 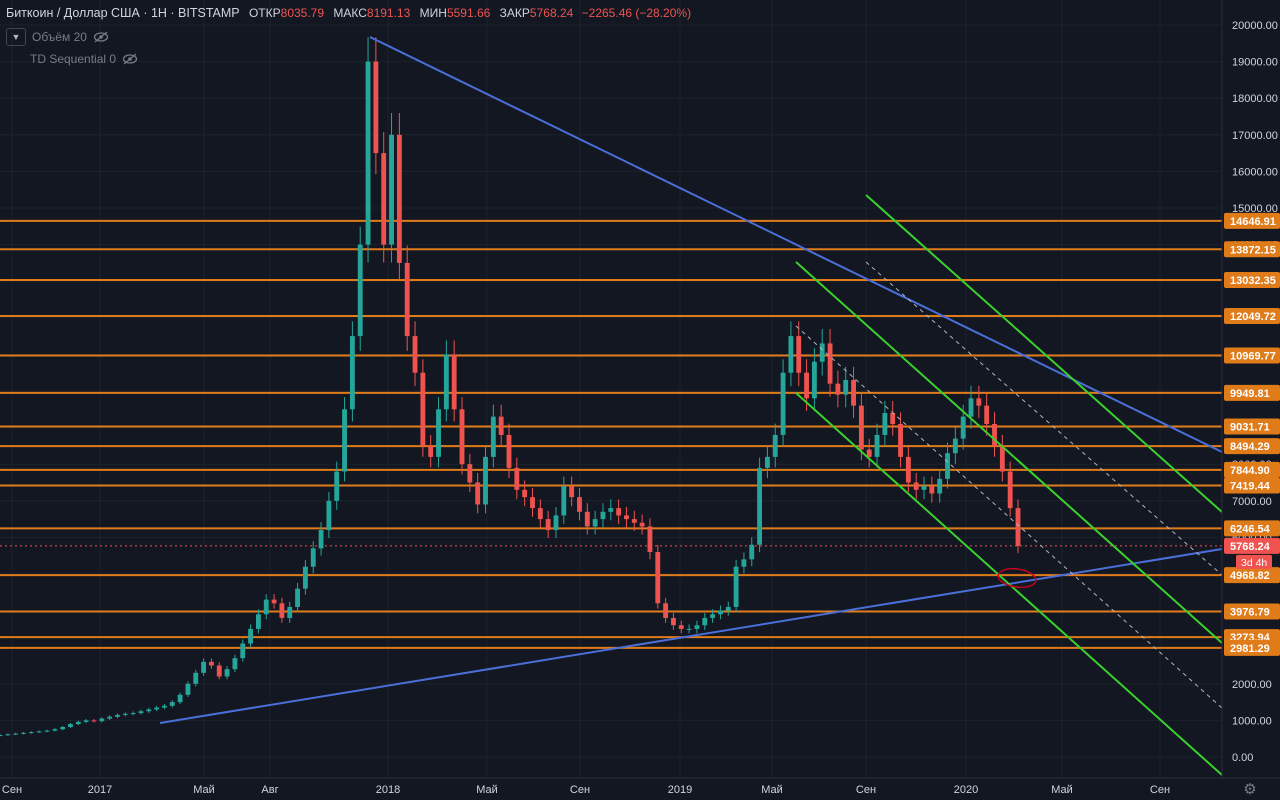 What do you see at coordinates (1255, 172) in the screenshot?
I see `price-tick-label: 16000.00` at bounding box center [1255, 172].